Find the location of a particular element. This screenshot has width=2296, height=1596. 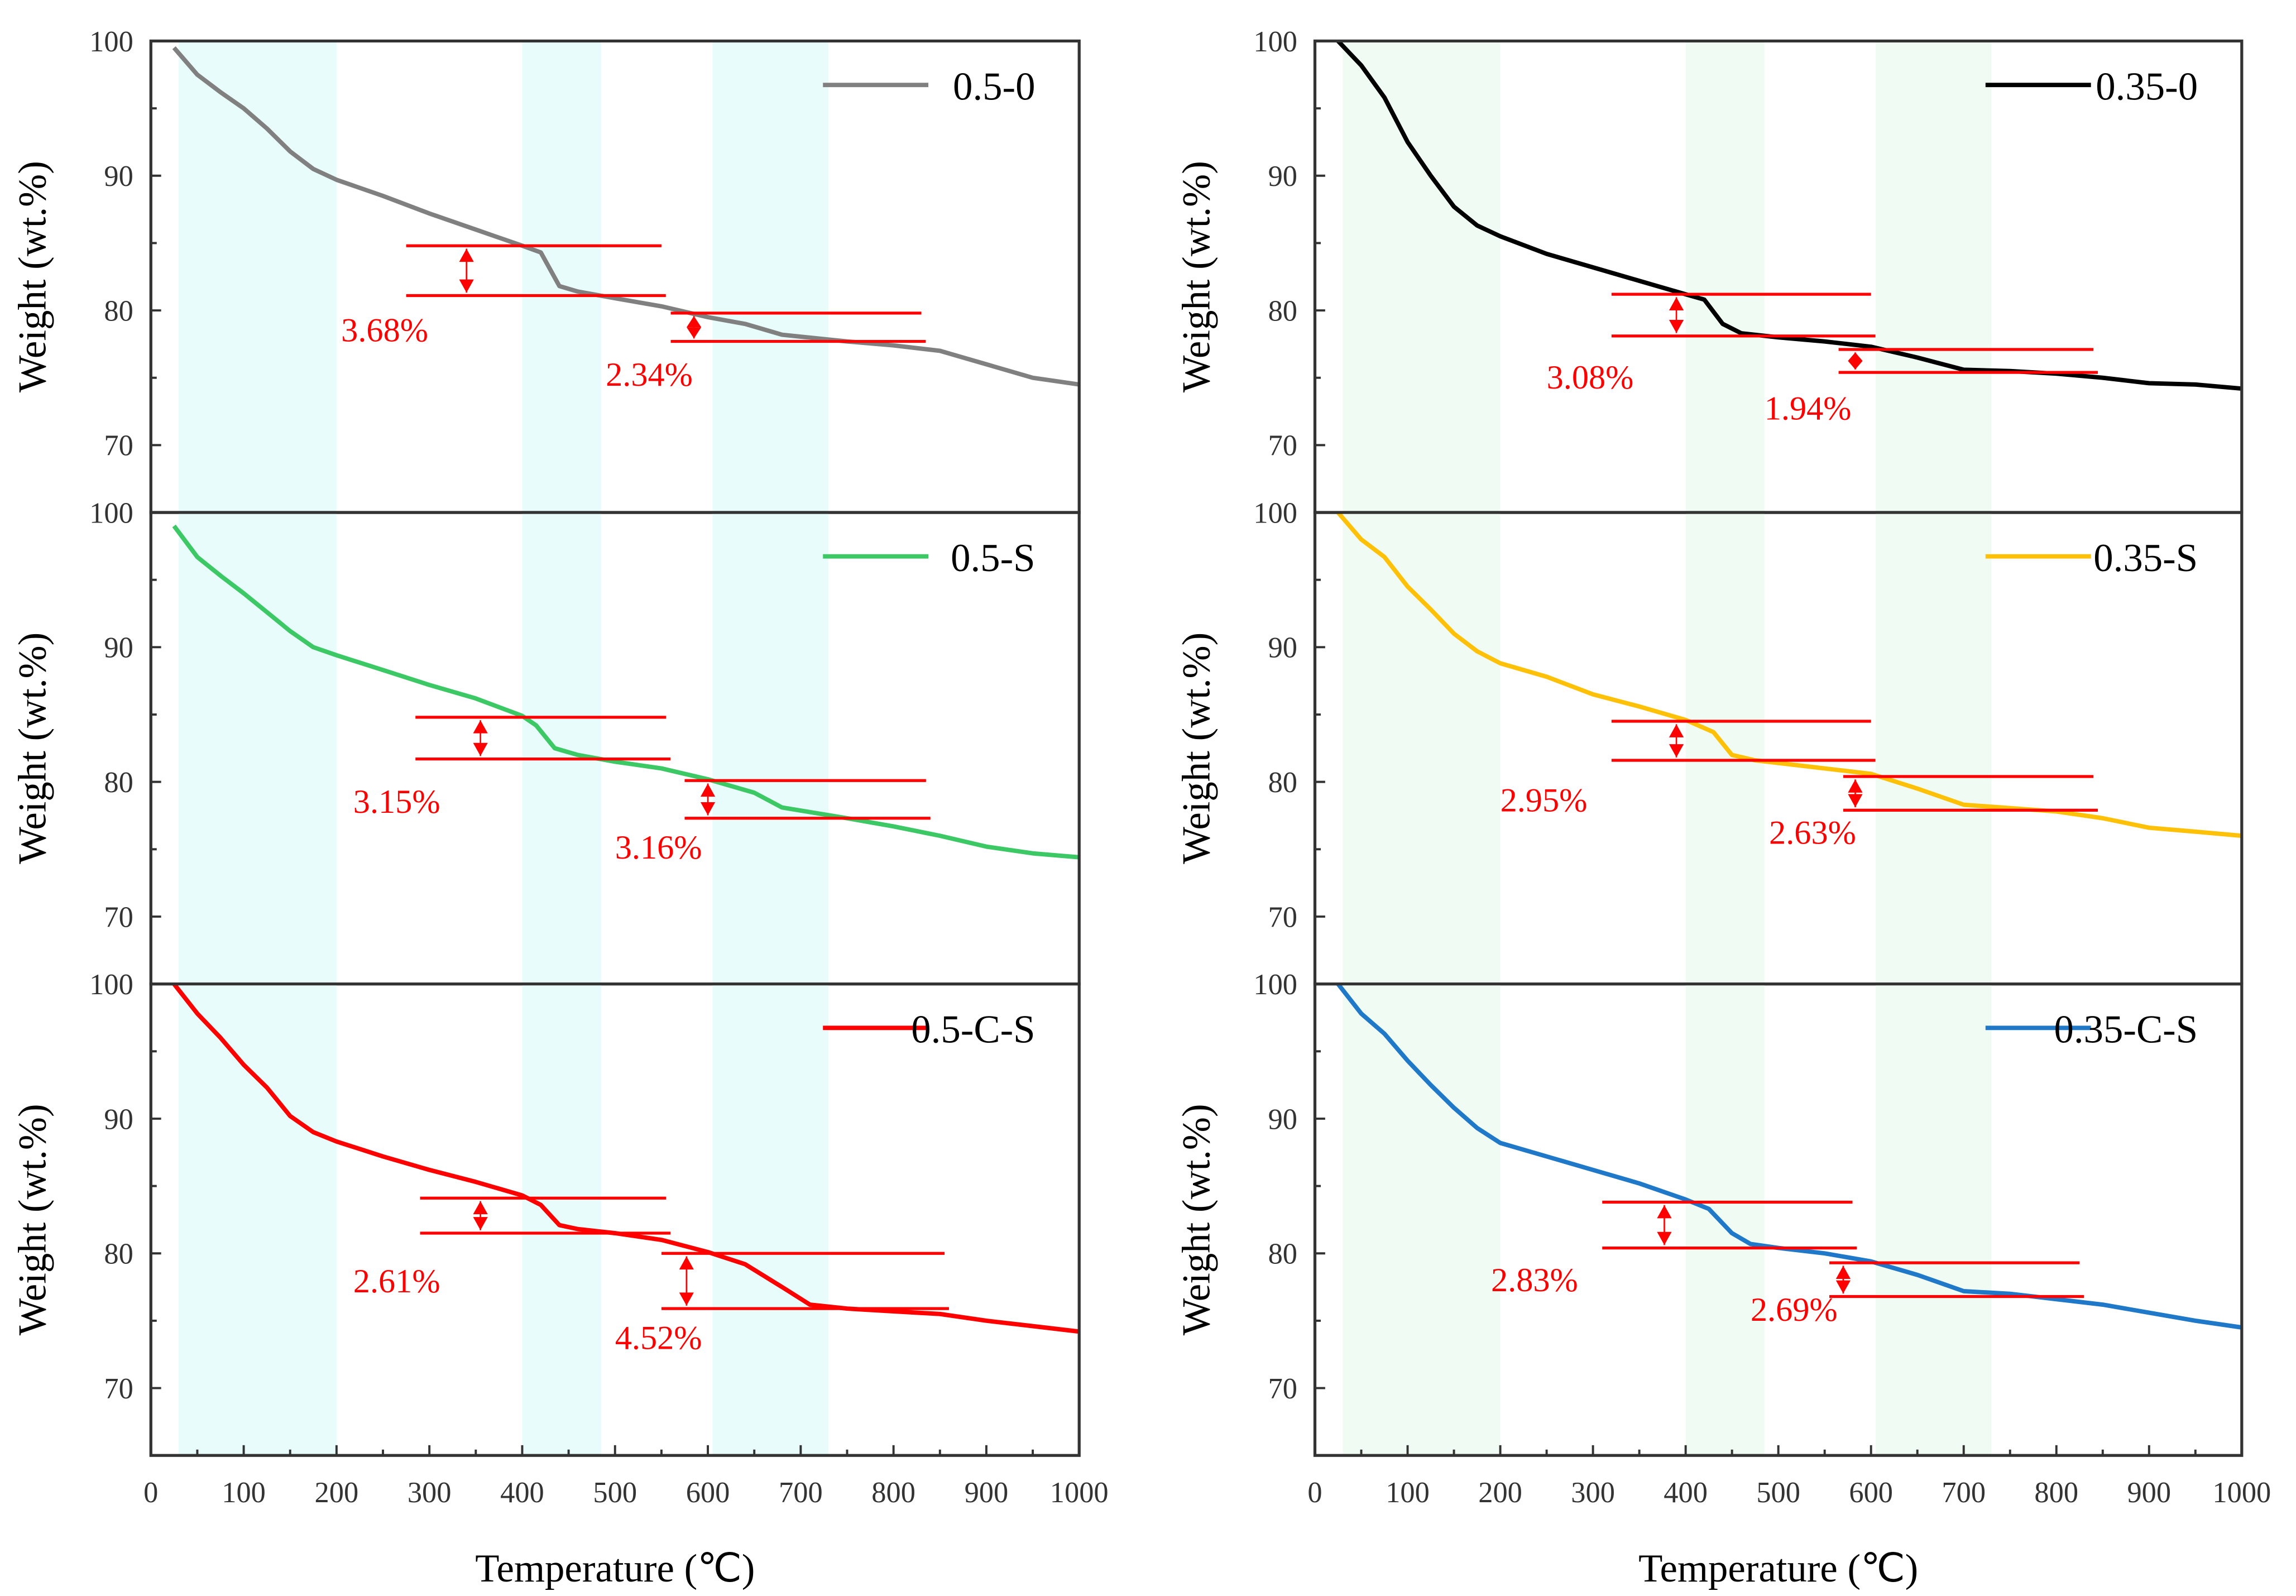

mass-loss-label: 2.95% is located at coordinates (1545, 800).